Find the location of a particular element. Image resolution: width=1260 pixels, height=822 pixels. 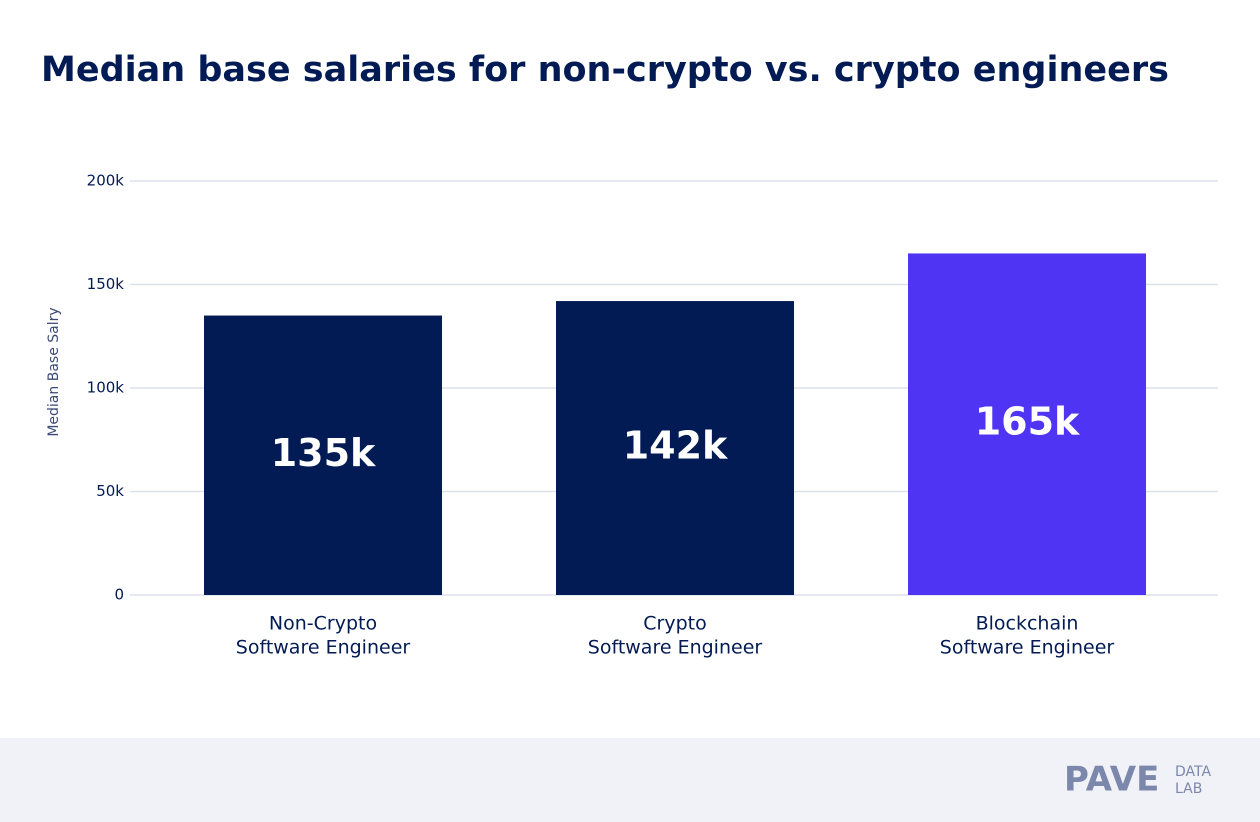

value-label: 135k is located at coordinates (323, 453).